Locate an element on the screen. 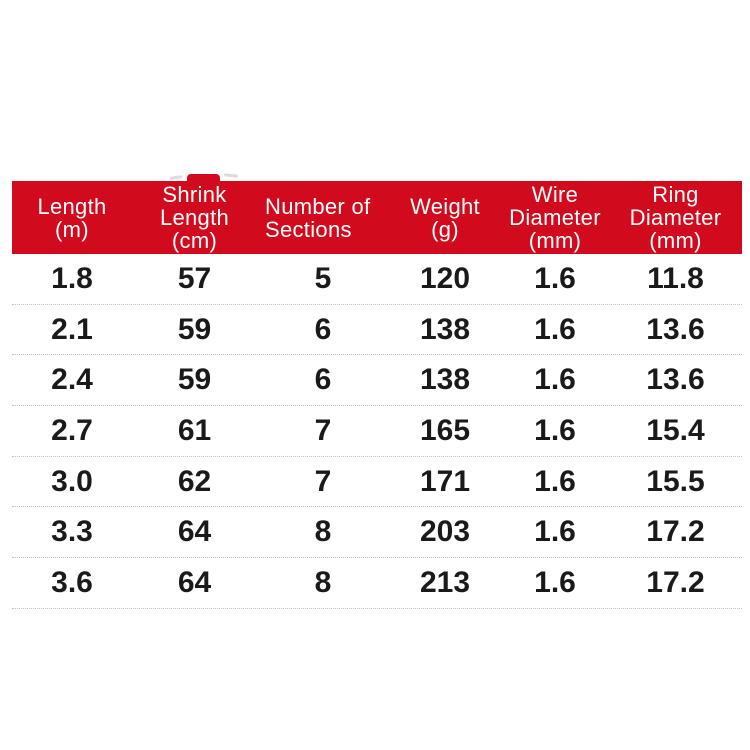  table-cell: 171 is located at coordinates (445, 481).